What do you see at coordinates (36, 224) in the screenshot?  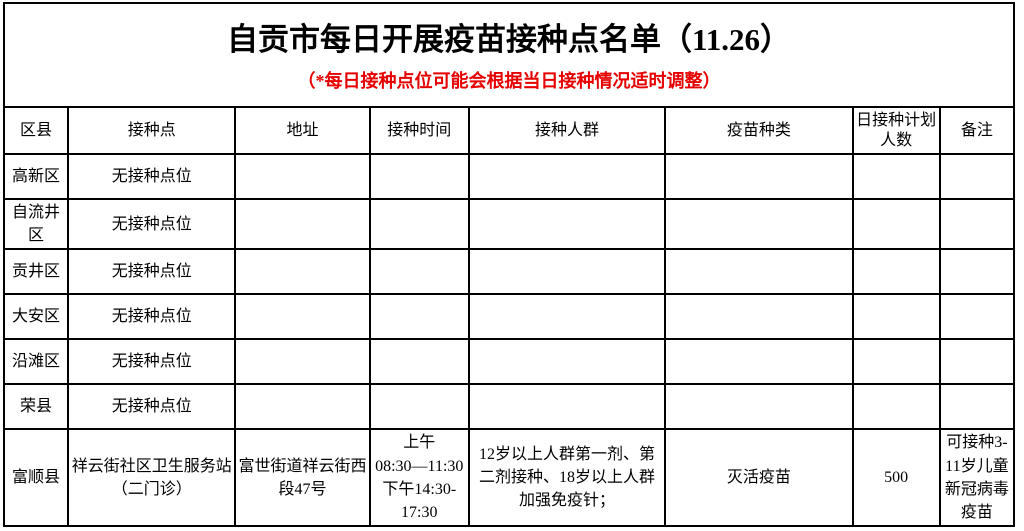 I see `cell-district: 自流井区` at bounding box center [36, 224].